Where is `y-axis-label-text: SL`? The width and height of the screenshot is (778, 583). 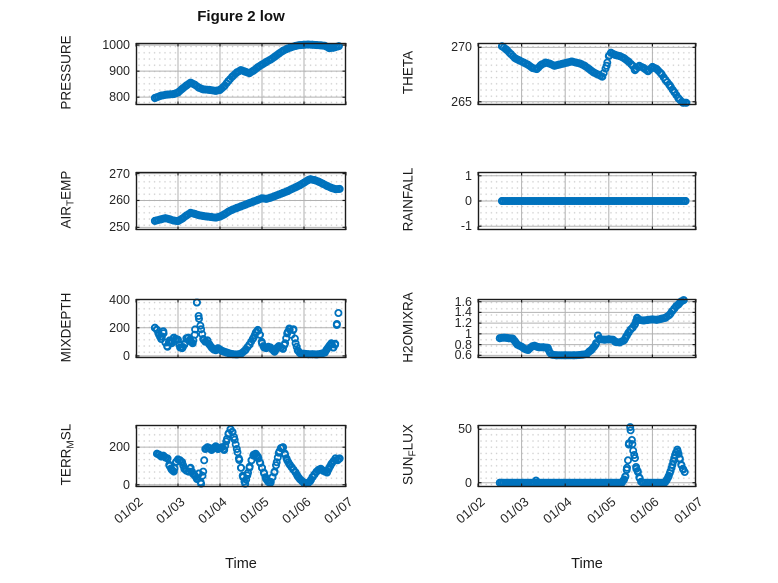 y-axis-label-text: SL is located at coordinates (66, 432).